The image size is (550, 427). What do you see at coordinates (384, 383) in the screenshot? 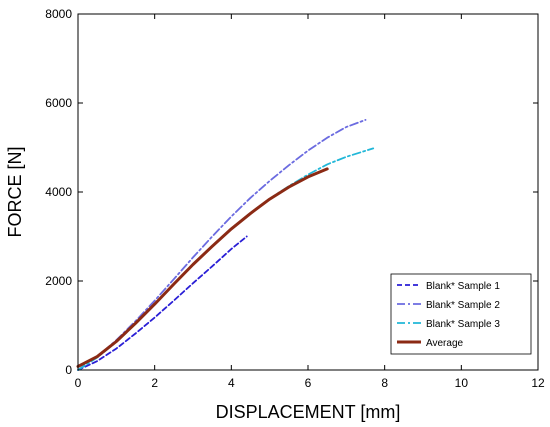
I see `x-tick-label: 8` at bounding box center [384, 383].